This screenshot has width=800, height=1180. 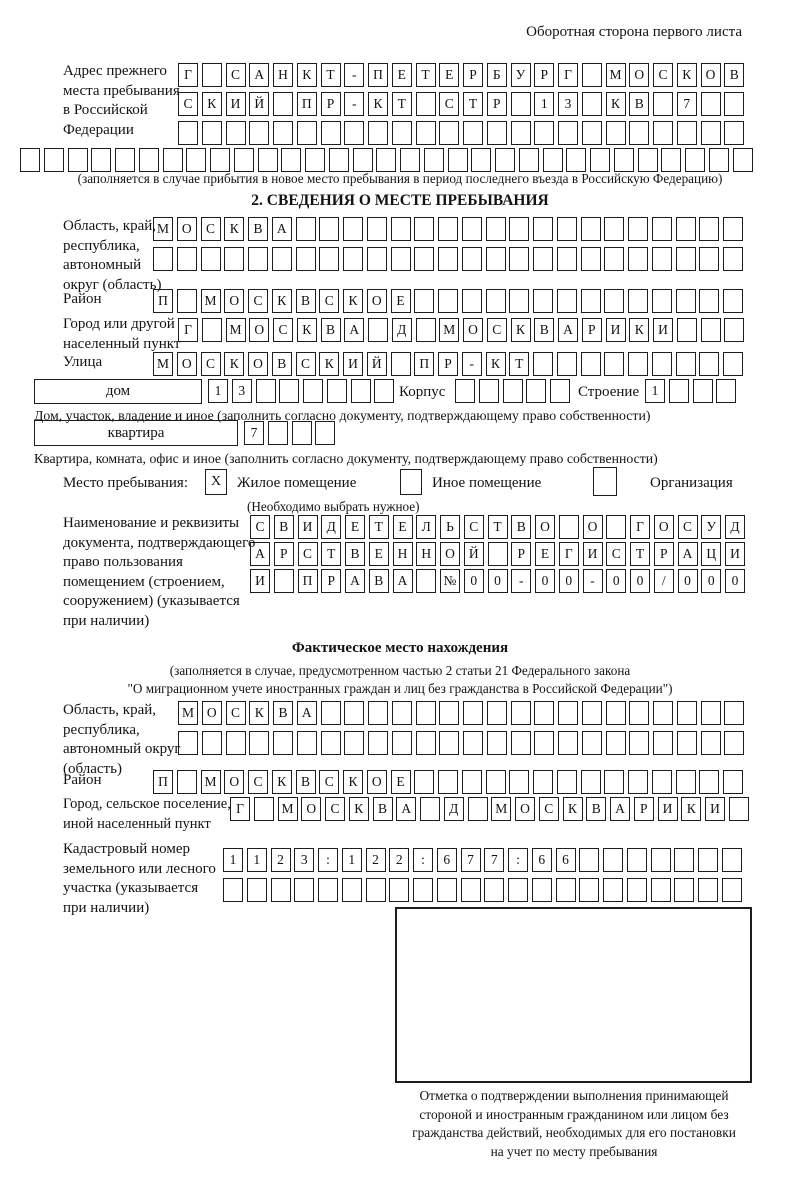 I want to click on fact-title: Фактическое место нахождения, so click(x=400, y=648).